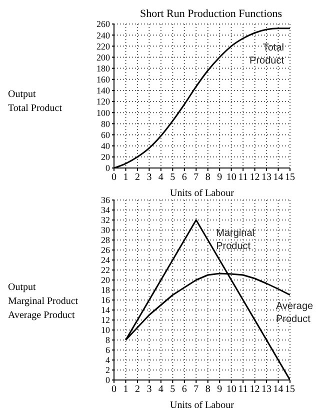  Describe the element at coordinates (103, 46) in the screenshot. I see `y-tick-label: 220` at that location.